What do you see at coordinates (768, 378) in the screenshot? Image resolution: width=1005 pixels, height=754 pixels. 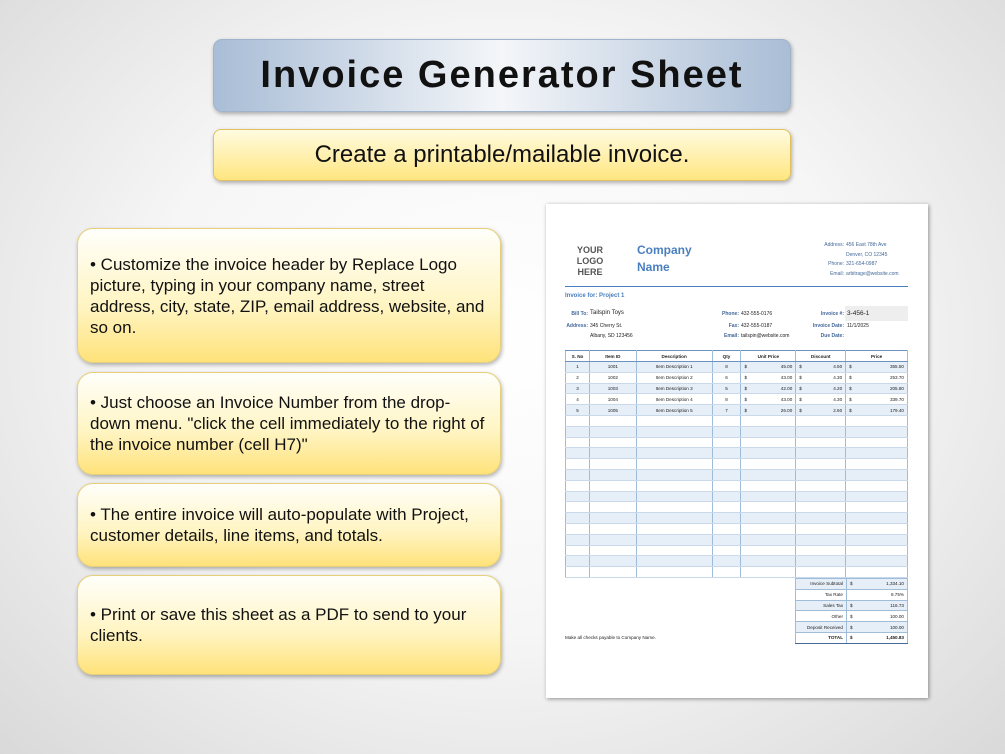 I see `table-cell: $43.00` at bounding box center [768, 378].